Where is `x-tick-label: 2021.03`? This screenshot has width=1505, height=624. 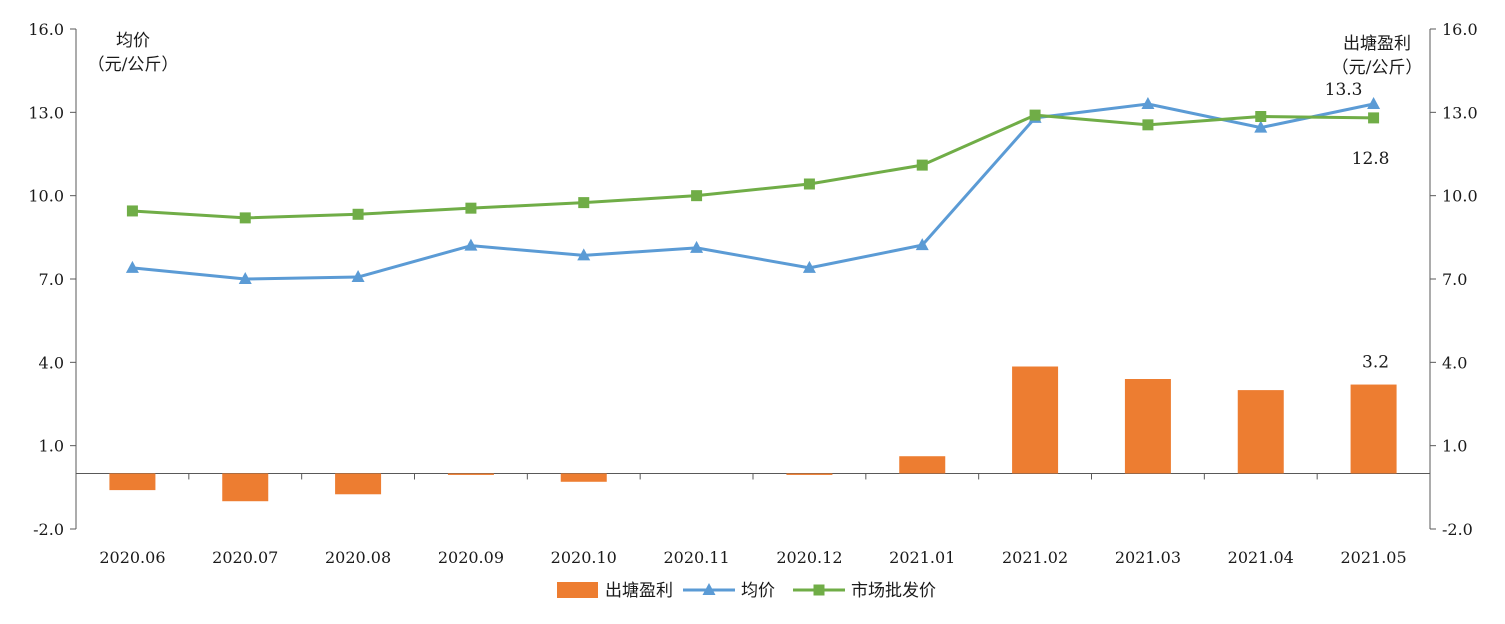 x-tick-label: 2021.03 is located at coordinates (1148, 557).